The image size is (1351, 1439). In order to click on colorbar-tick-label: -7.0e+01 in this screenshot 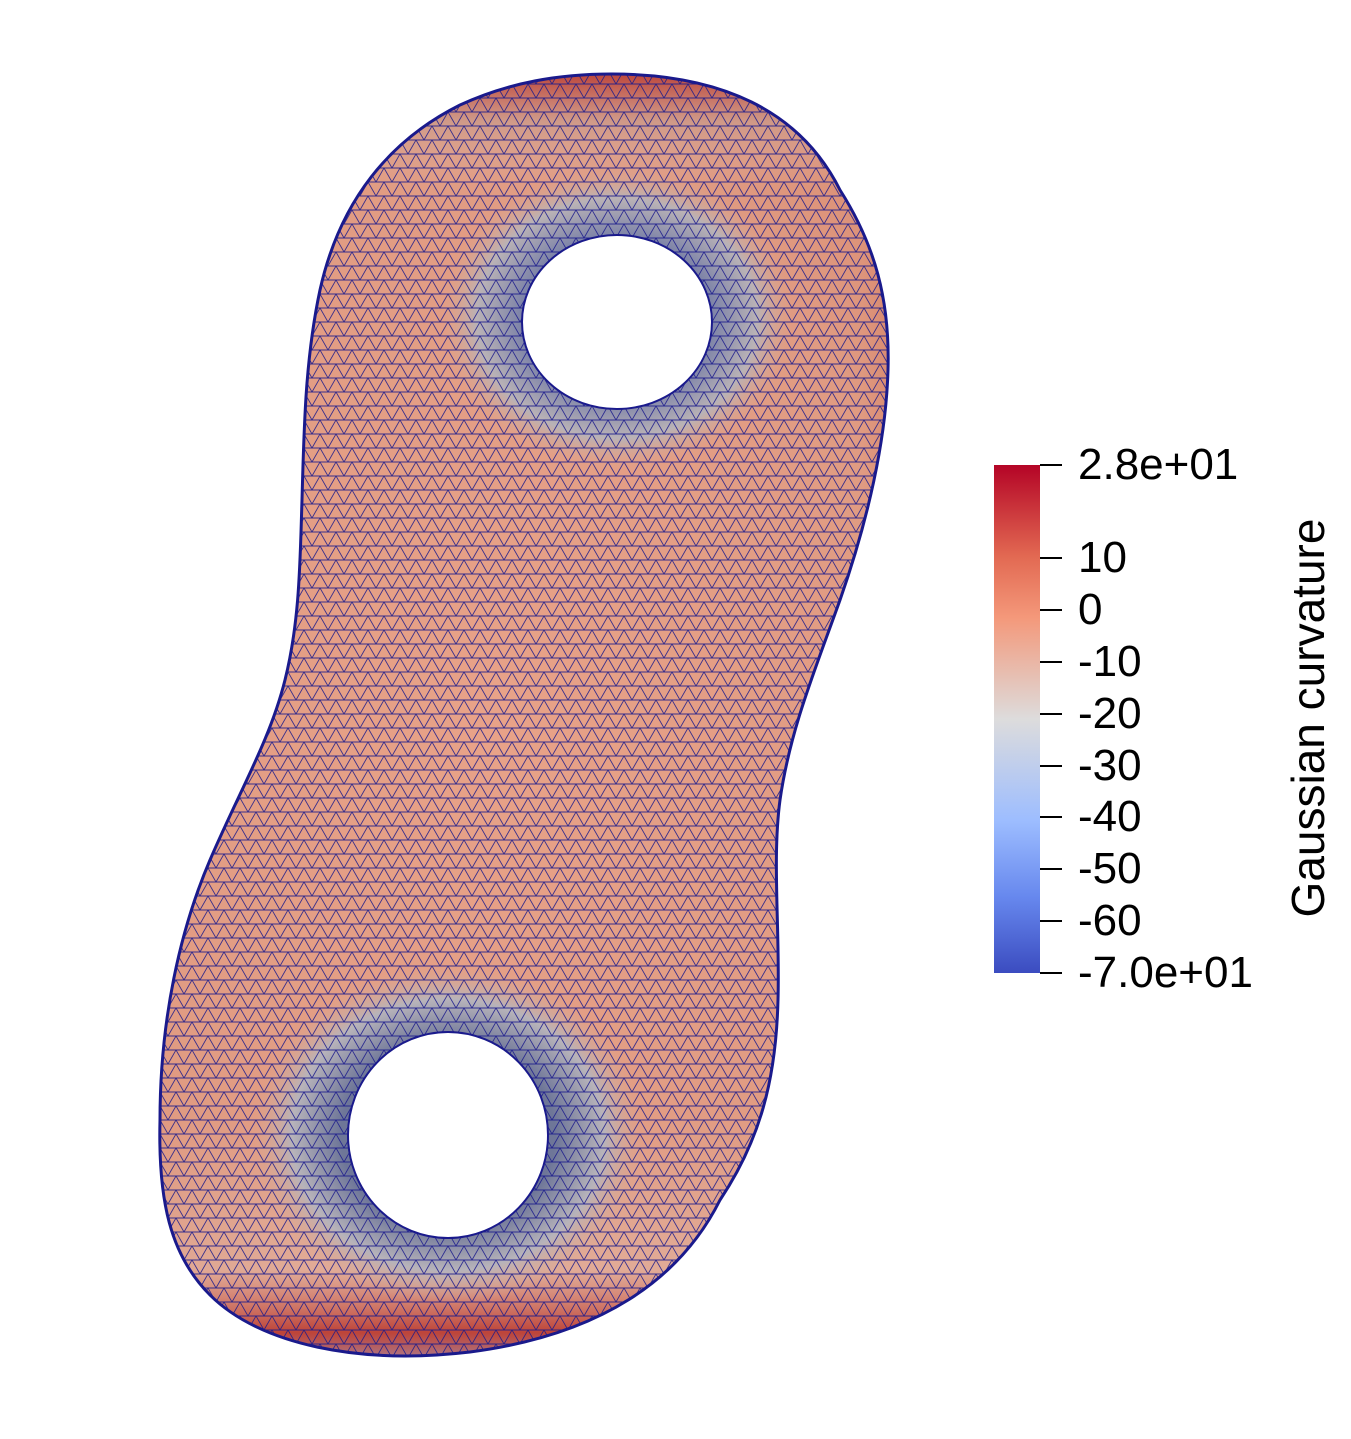, I will do `click(1165, 972)`.